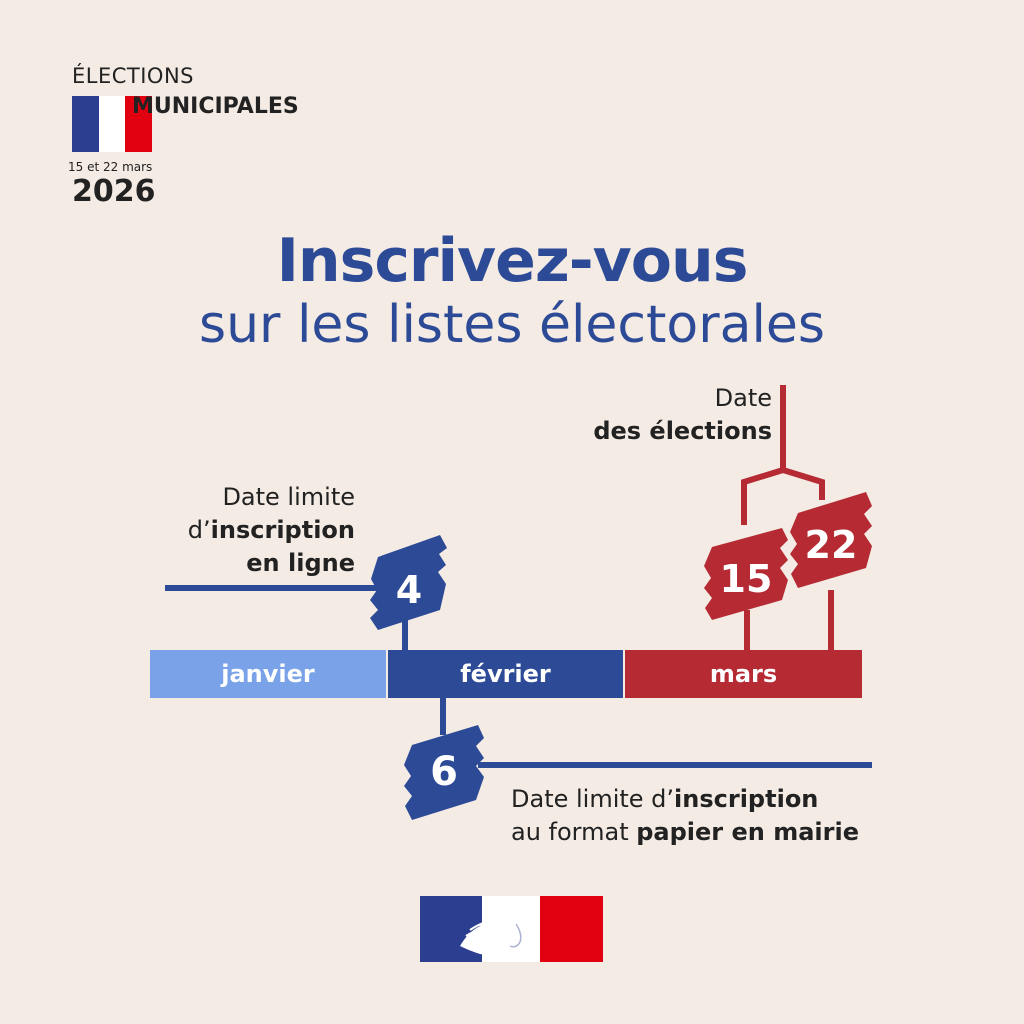 This screenshot has height=1024, width=1024. I want to click on day-6-label: 6, so click(444, 772).